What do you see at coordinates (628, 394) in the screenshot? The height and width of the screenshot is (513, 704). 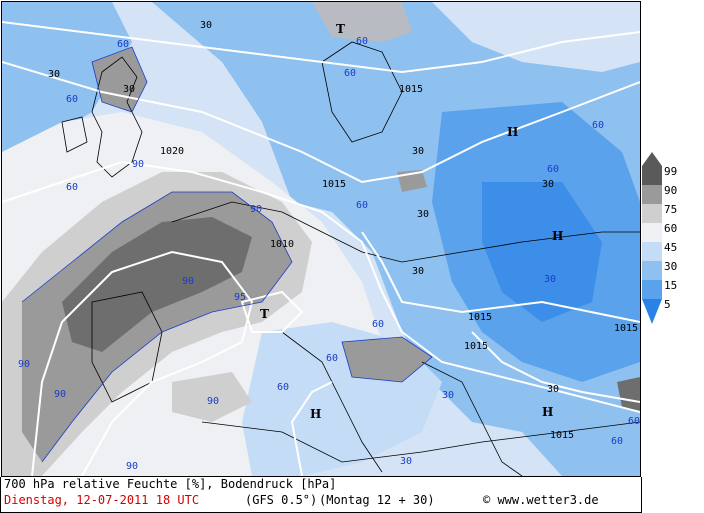 I see `humidity-zone-east` at bounding box center [628, 394].